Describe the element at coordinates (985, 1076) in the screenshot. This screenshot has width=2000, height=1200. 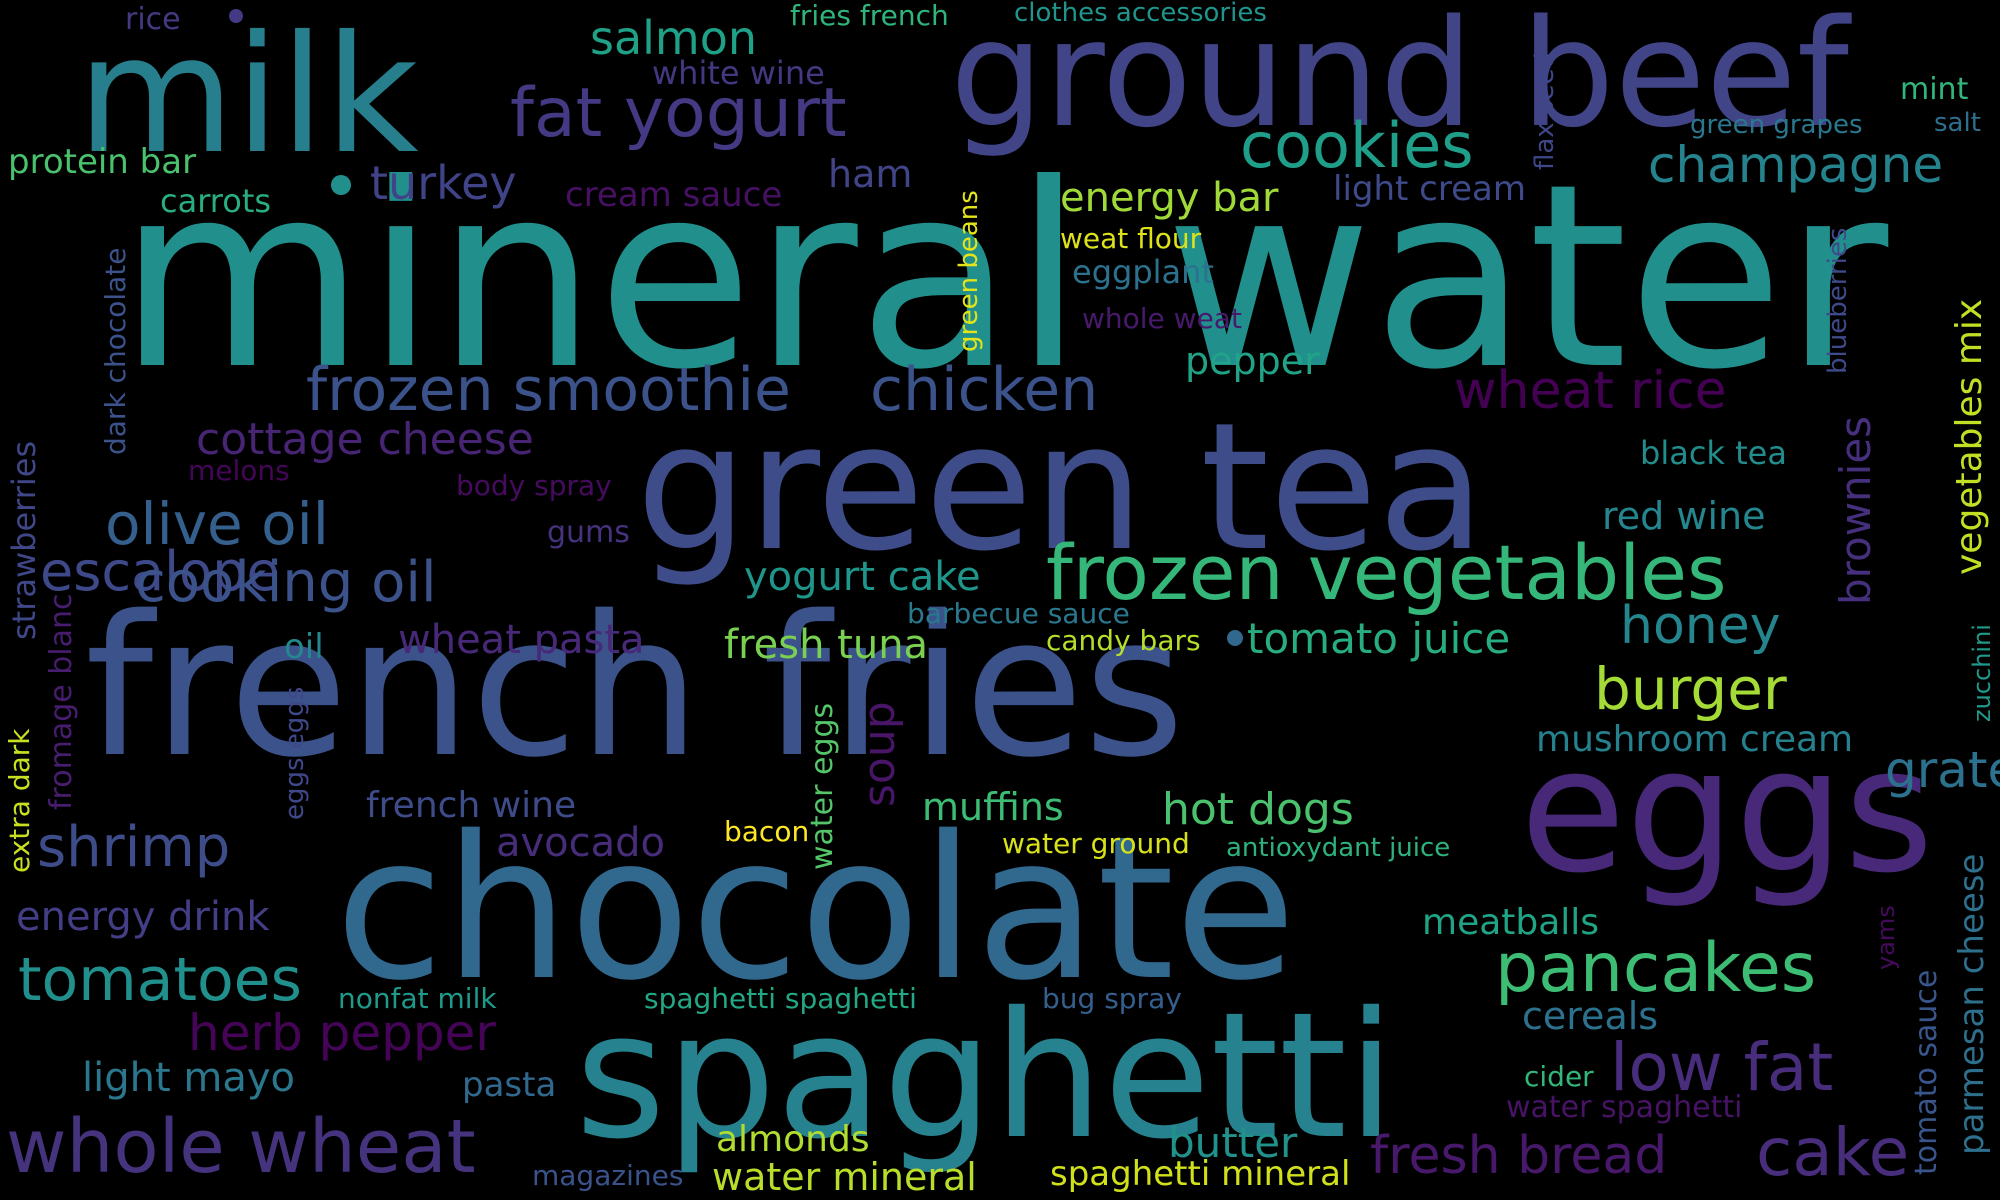
I see `word-spaghetti: spaghetti` at that location.